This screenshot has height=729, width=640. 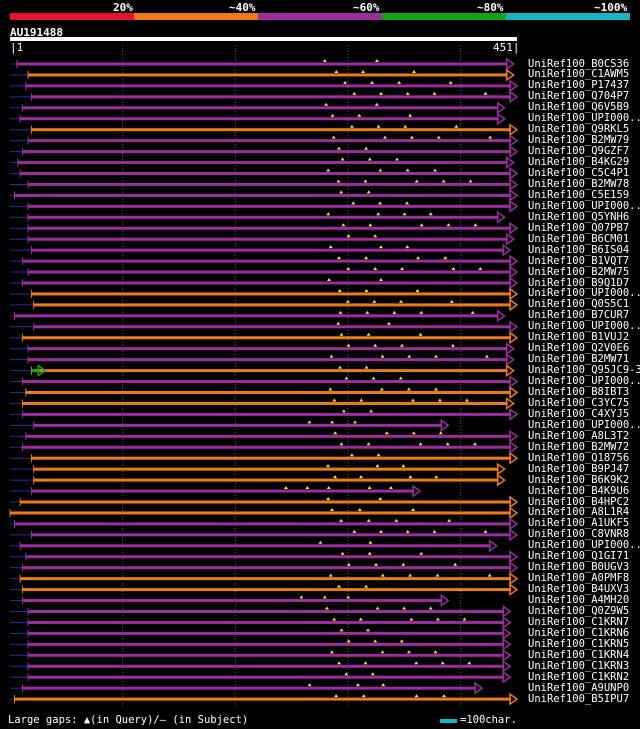 What do you see at coordinates (579, 392) in the screenshot?
I see `hit-label: UniRef100_B8IBT3` at bounding box center [579, 392].